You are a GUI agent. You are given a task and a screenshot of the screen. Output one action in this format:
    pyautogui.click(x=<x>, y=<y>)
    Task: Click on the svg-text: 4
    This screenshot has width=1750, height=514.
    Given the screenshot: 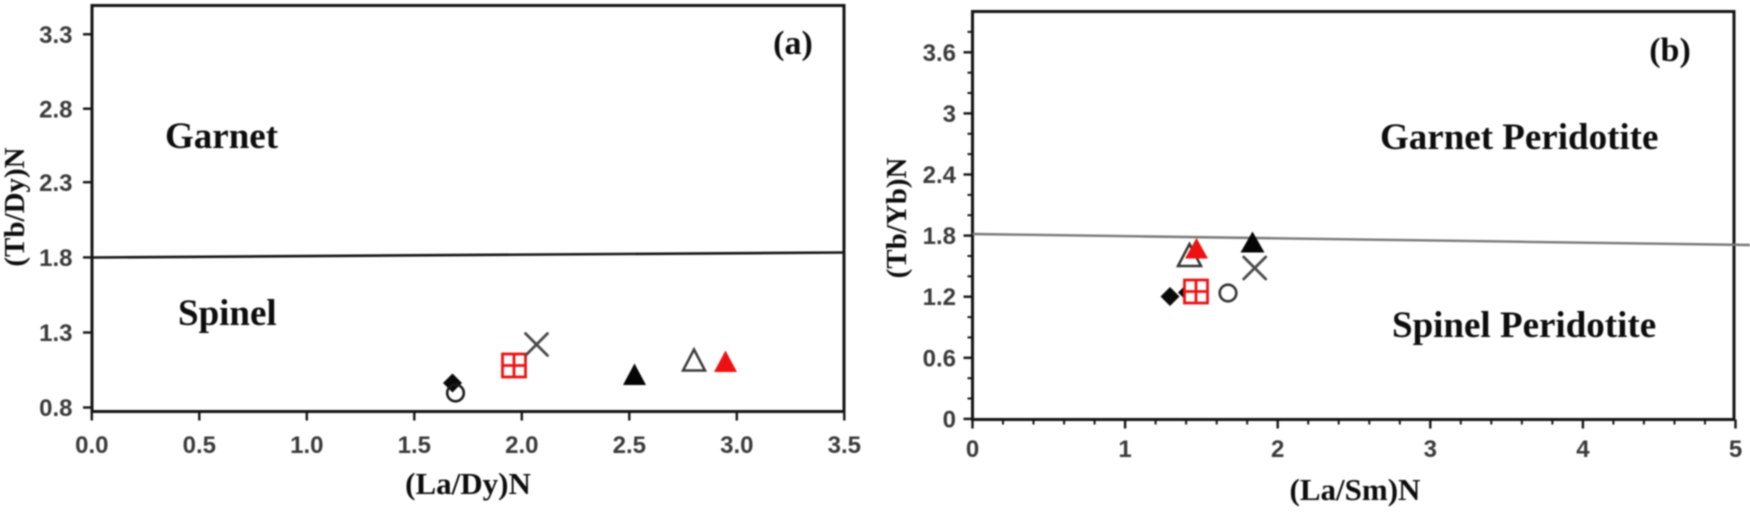 What is the action you would take?
    pyautogui.click(x=1583, y=449)
    